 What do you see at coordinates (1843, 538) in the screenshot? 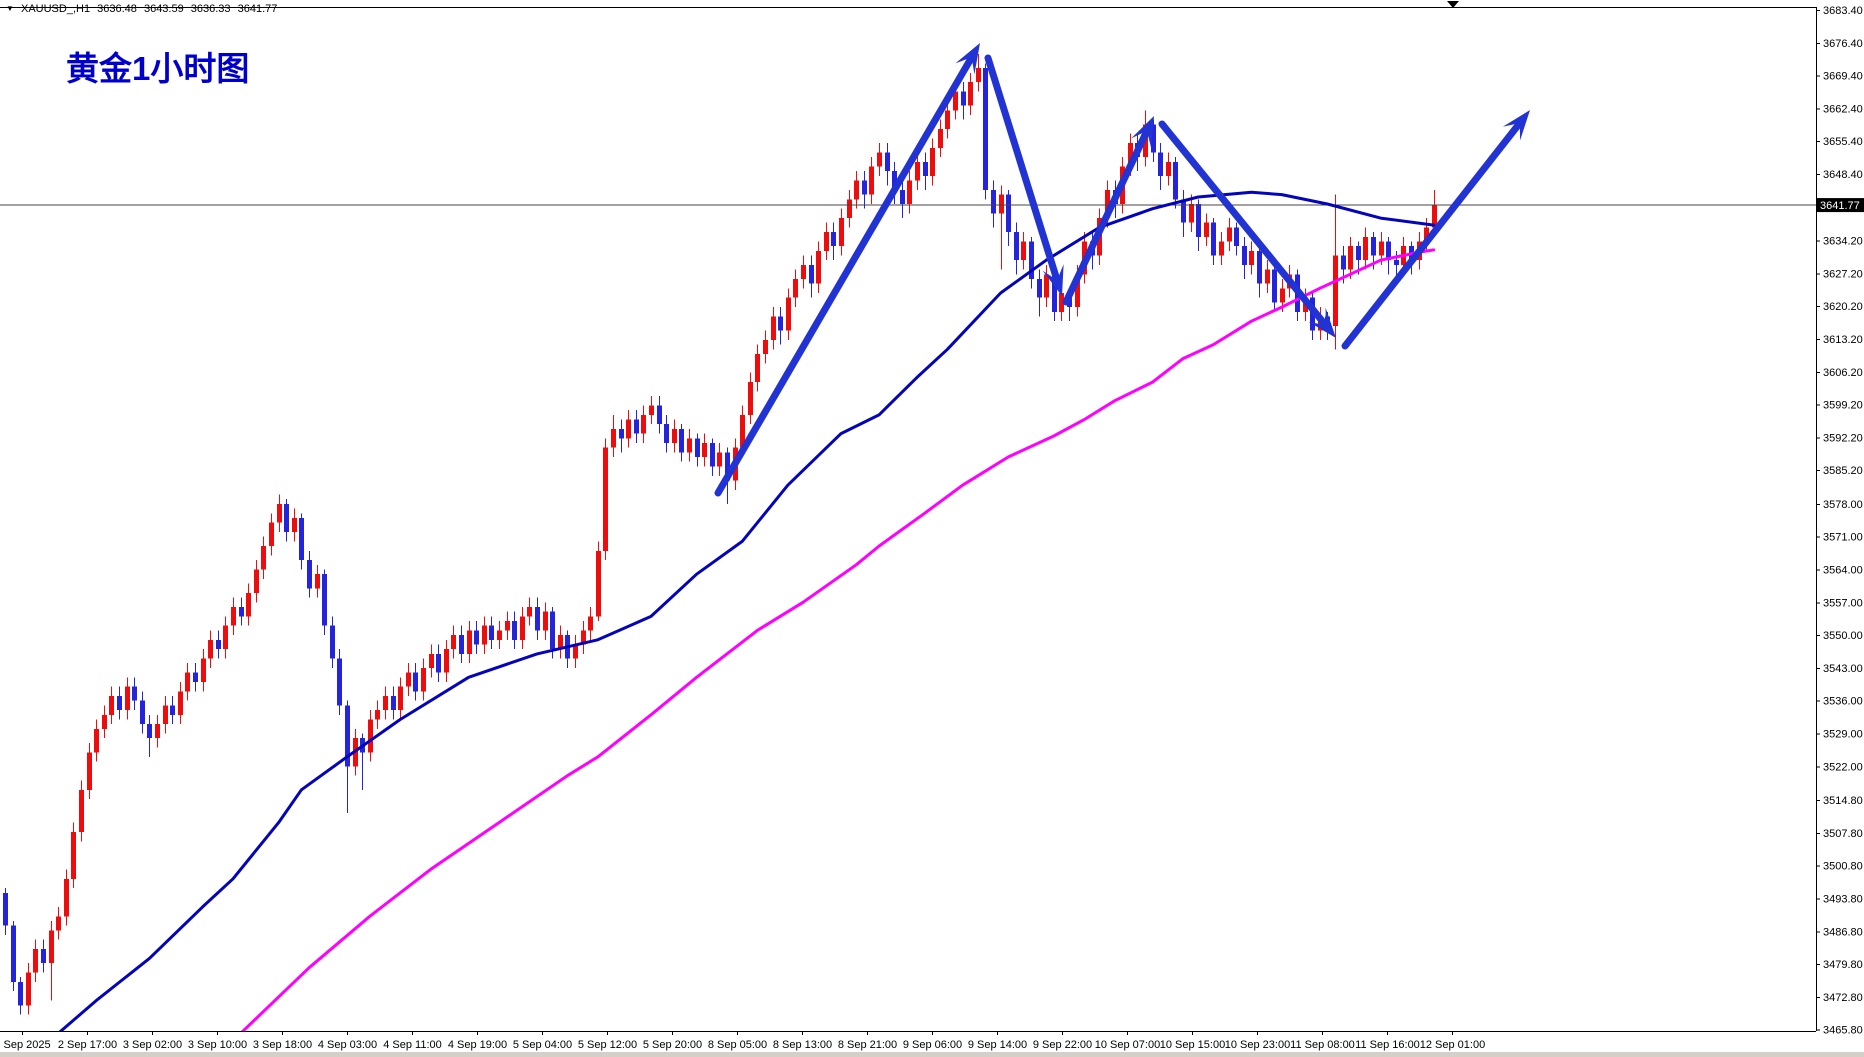
I see `y-axis-label: 3571.00` at bounding box center [1843, 538].